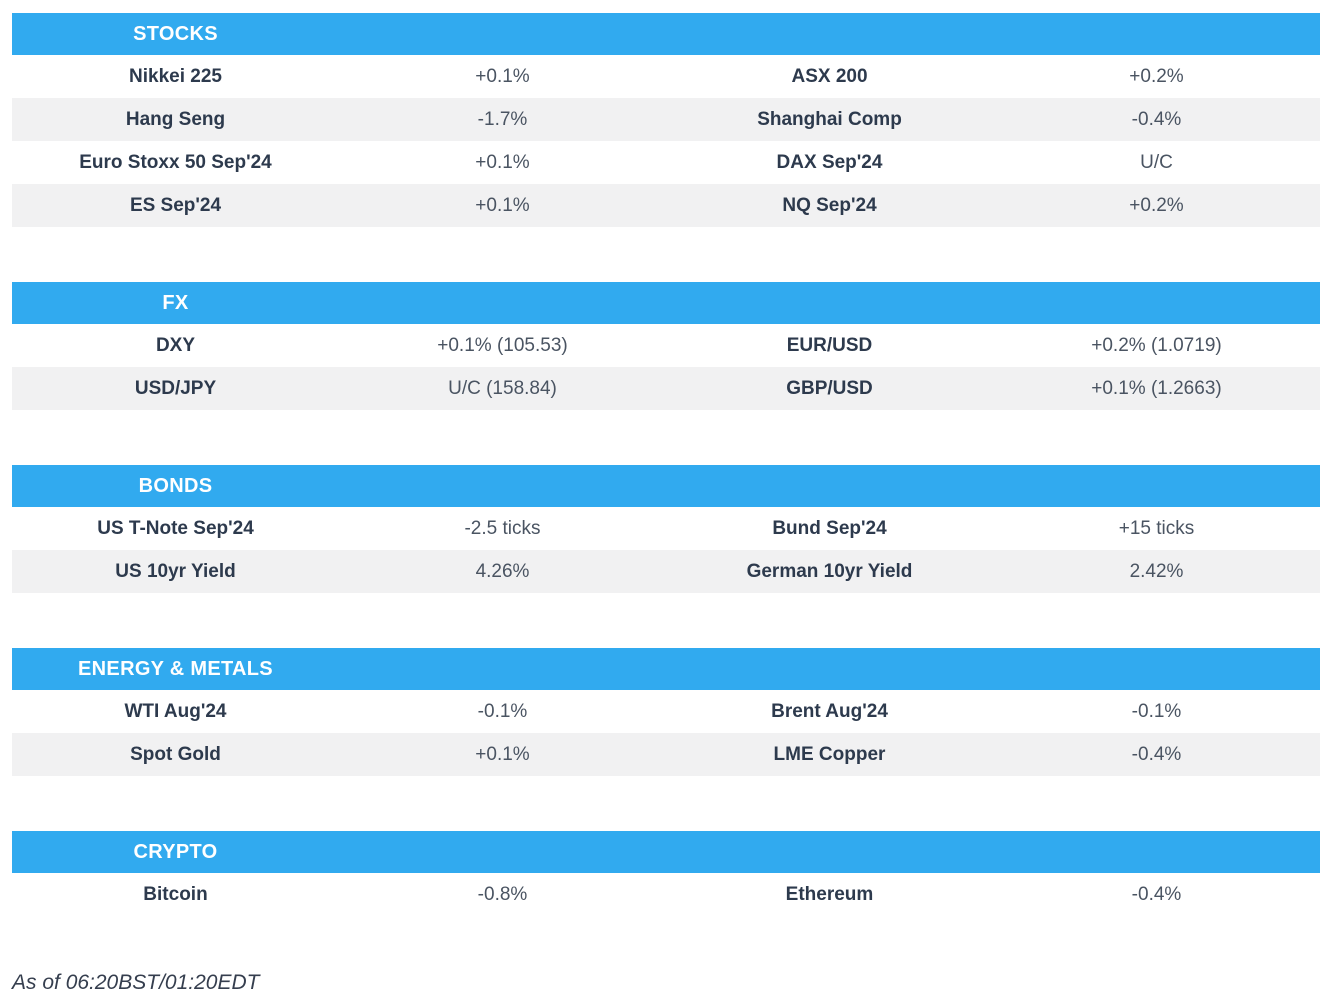 This screenshot has height=1008, width=1327. What do you see at coordinates (1156, 388) in the screenshot?
I see `instrument-change: +0.1% (1.2663)` at bounding box center [1156, 388].